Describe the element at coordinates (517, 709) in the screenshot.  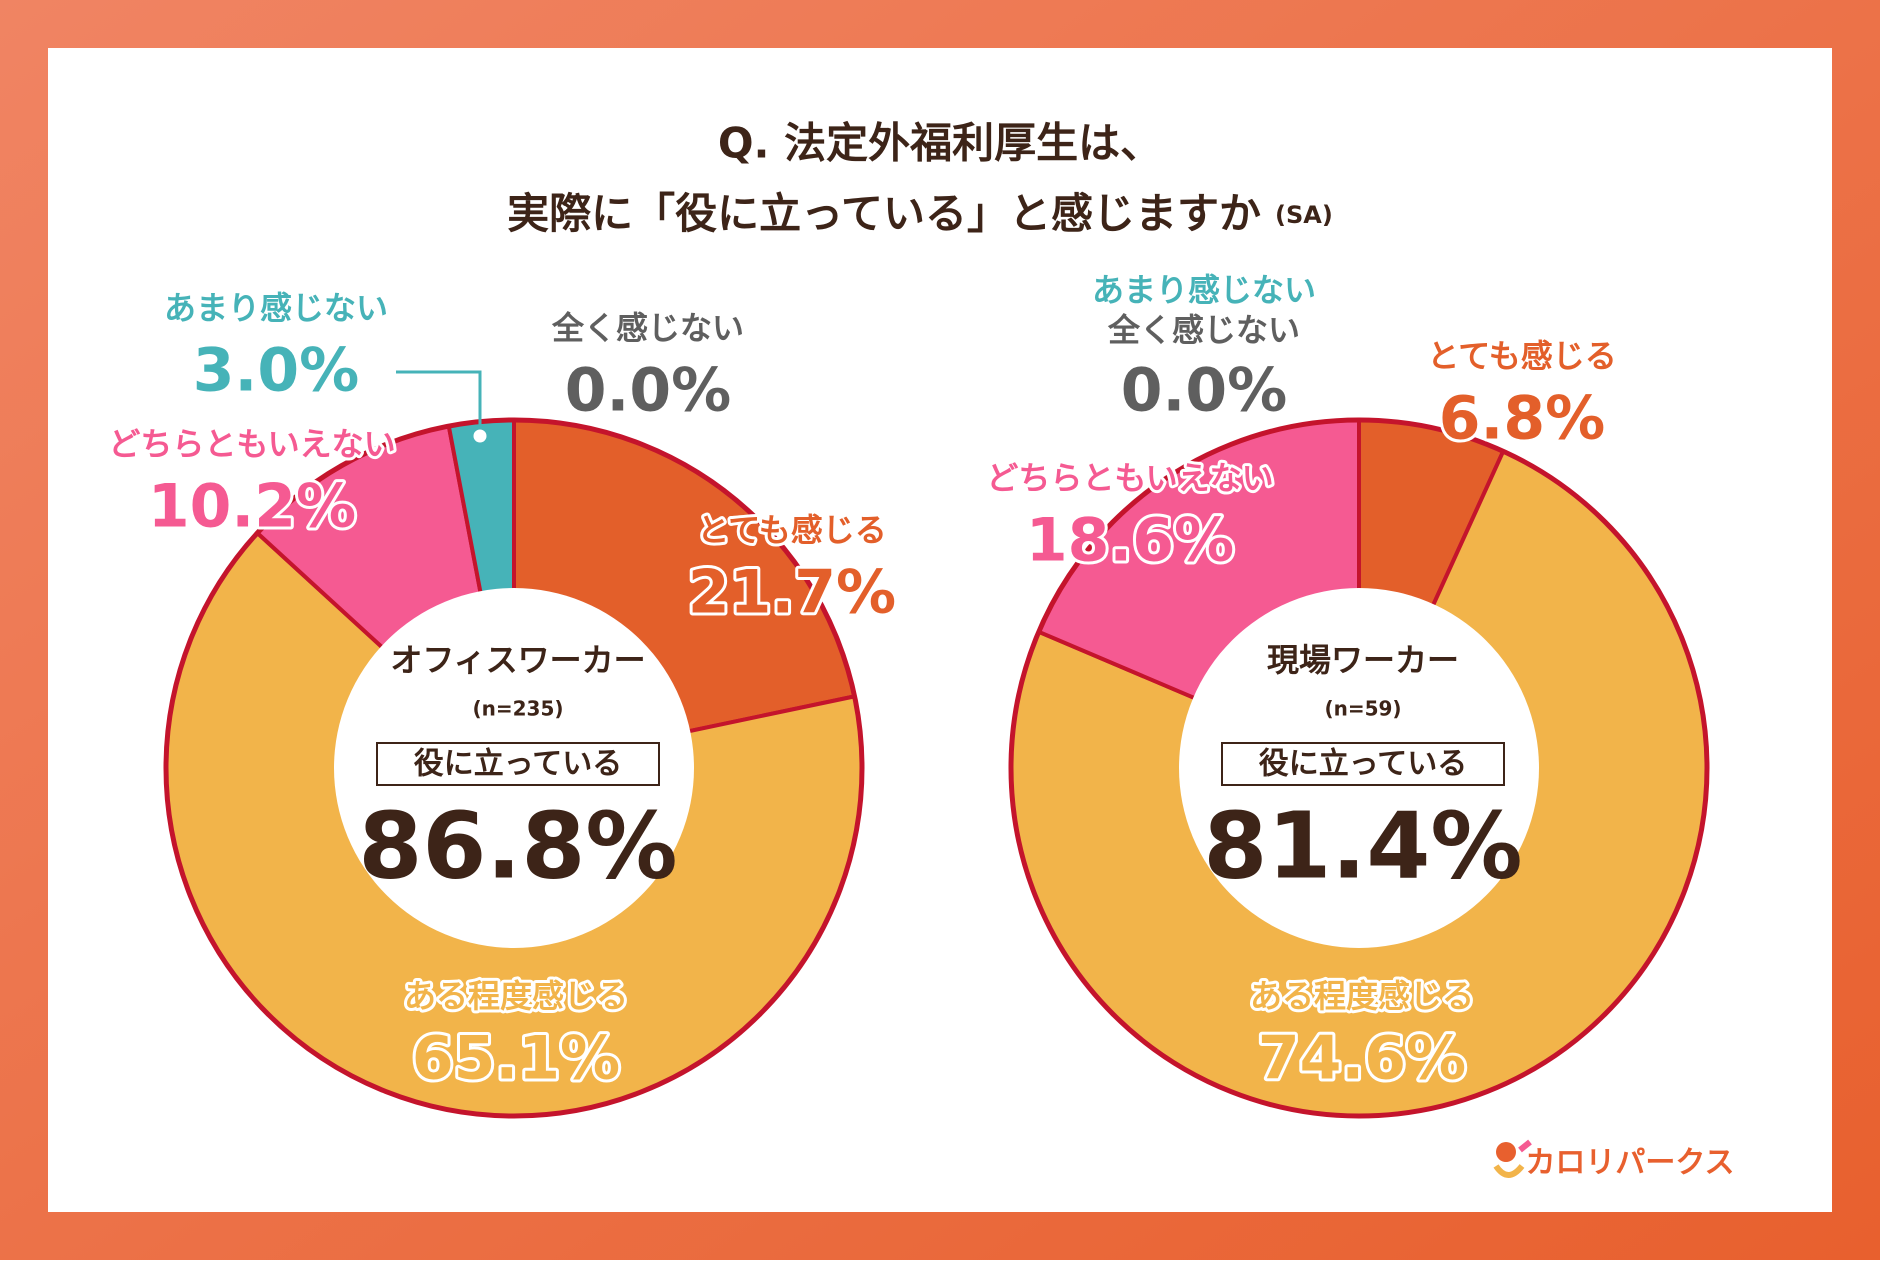
I see `n-label: (n=235)` at that location.